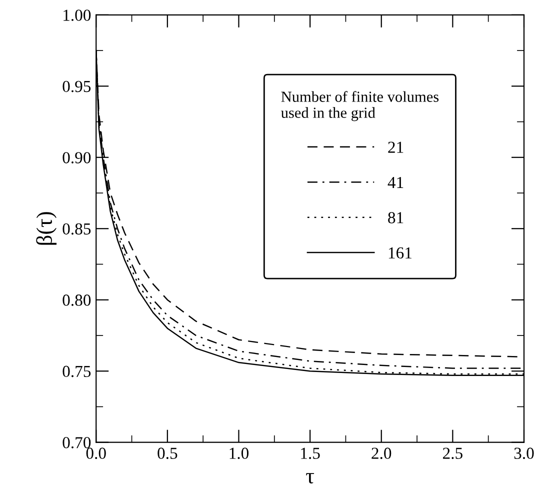  What do you see at coordinates (360, 106) in the screenshot?
I see `legend-title: Number of finite volumes used in the grid` at bounding box center [360, 106].